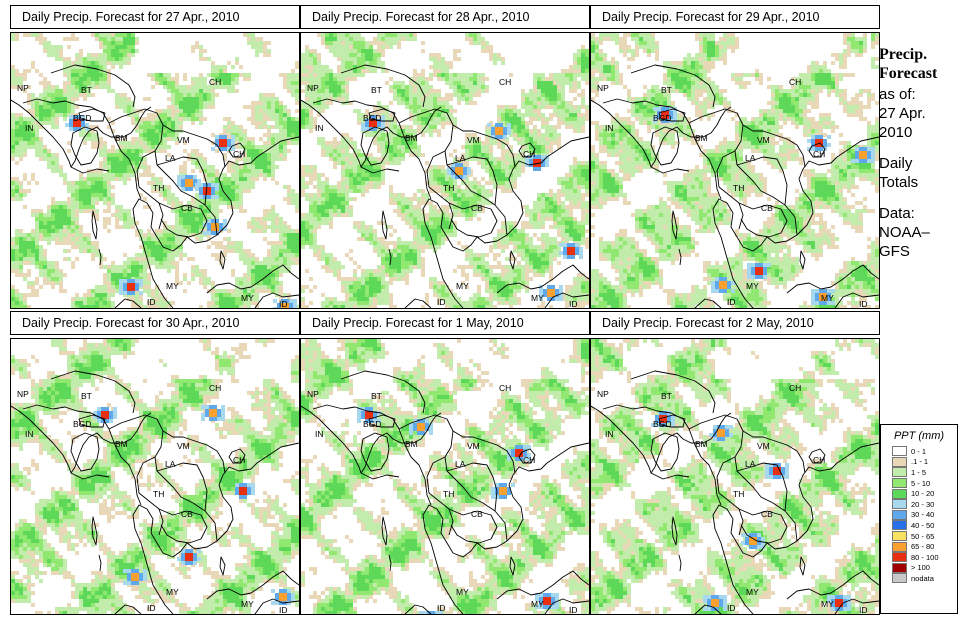  What do you see at coordinates (919, 472) in the screenshot?
I see `legend-item: 1 - 5` at bounding box center [919, 472].